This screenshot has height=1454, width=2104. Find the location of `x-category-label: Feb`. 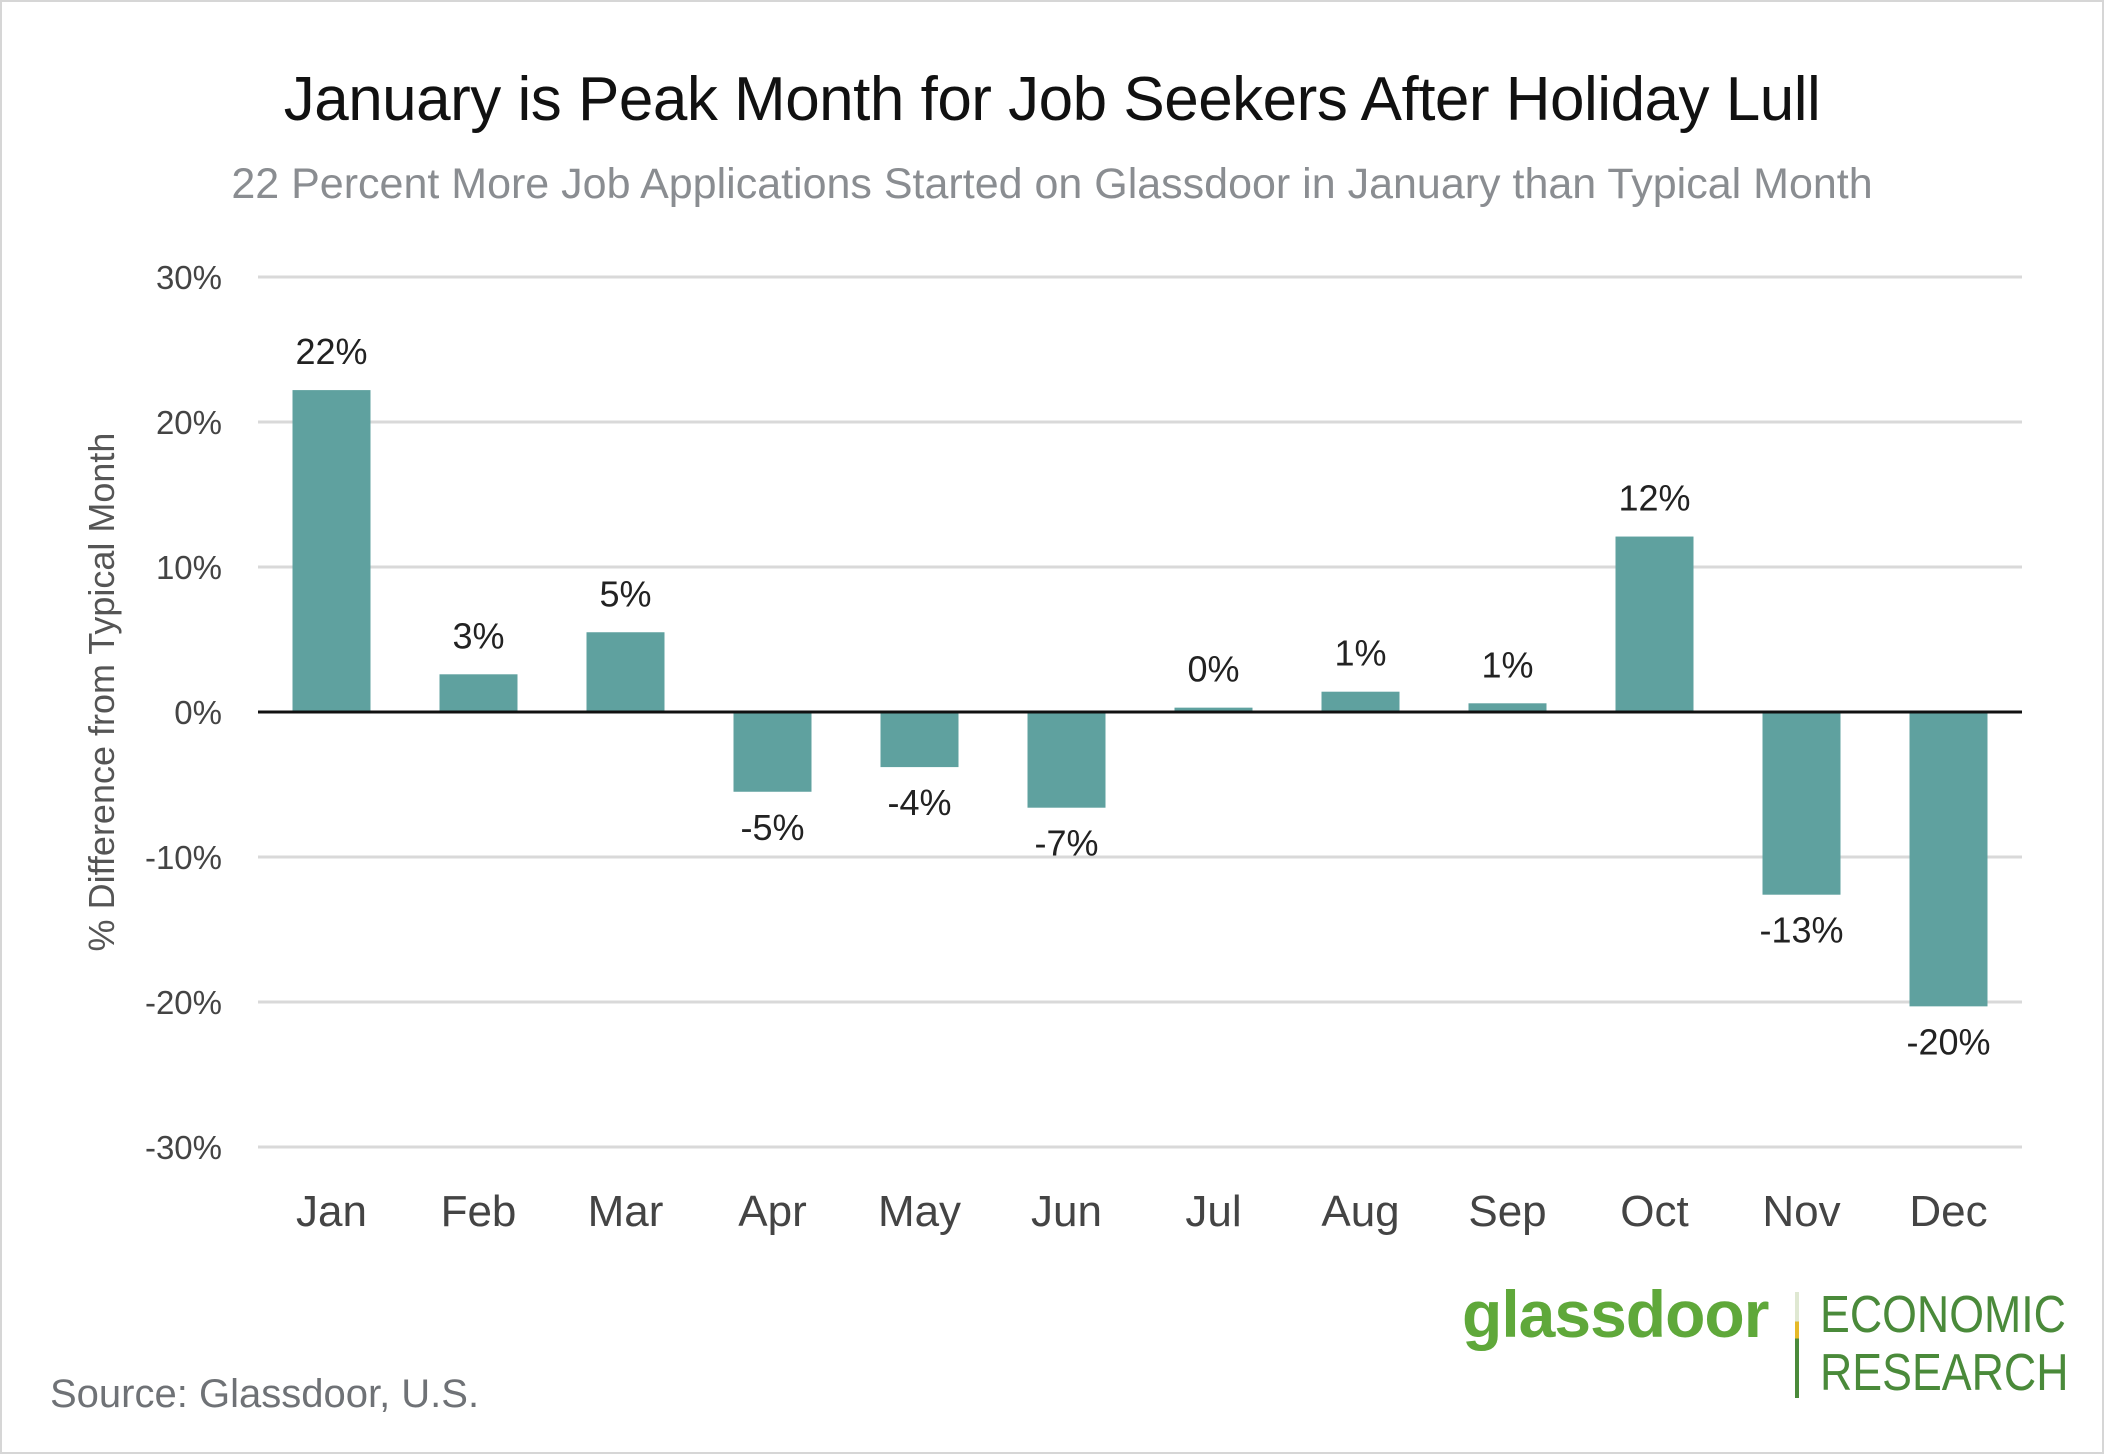

x-category-label: Feb is located at coordinates (479, 1211).